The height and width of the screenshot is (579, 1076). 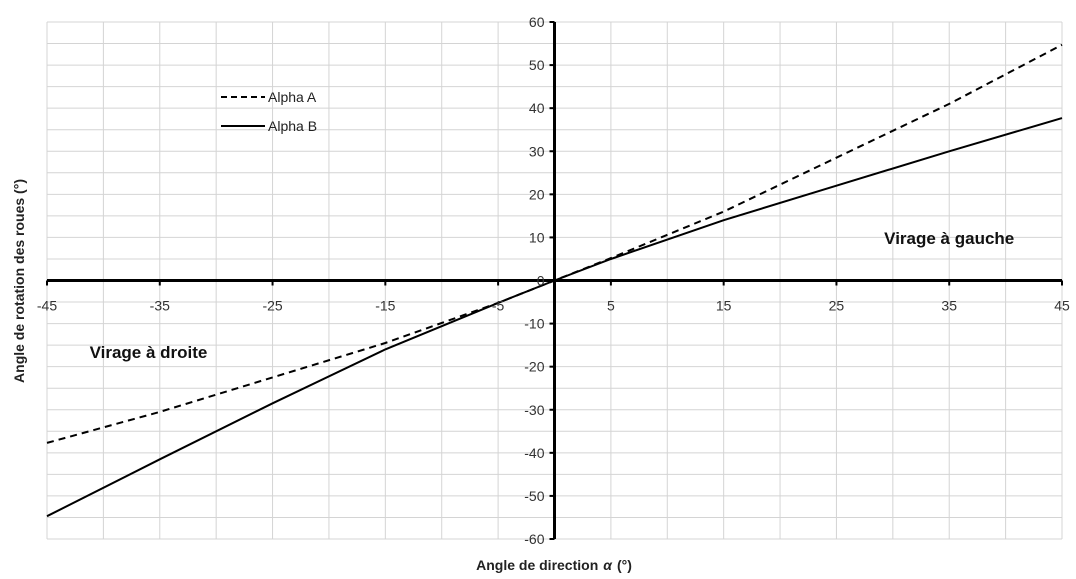 I want to click on y-tick-label: 50, so click(x=537, y=65).